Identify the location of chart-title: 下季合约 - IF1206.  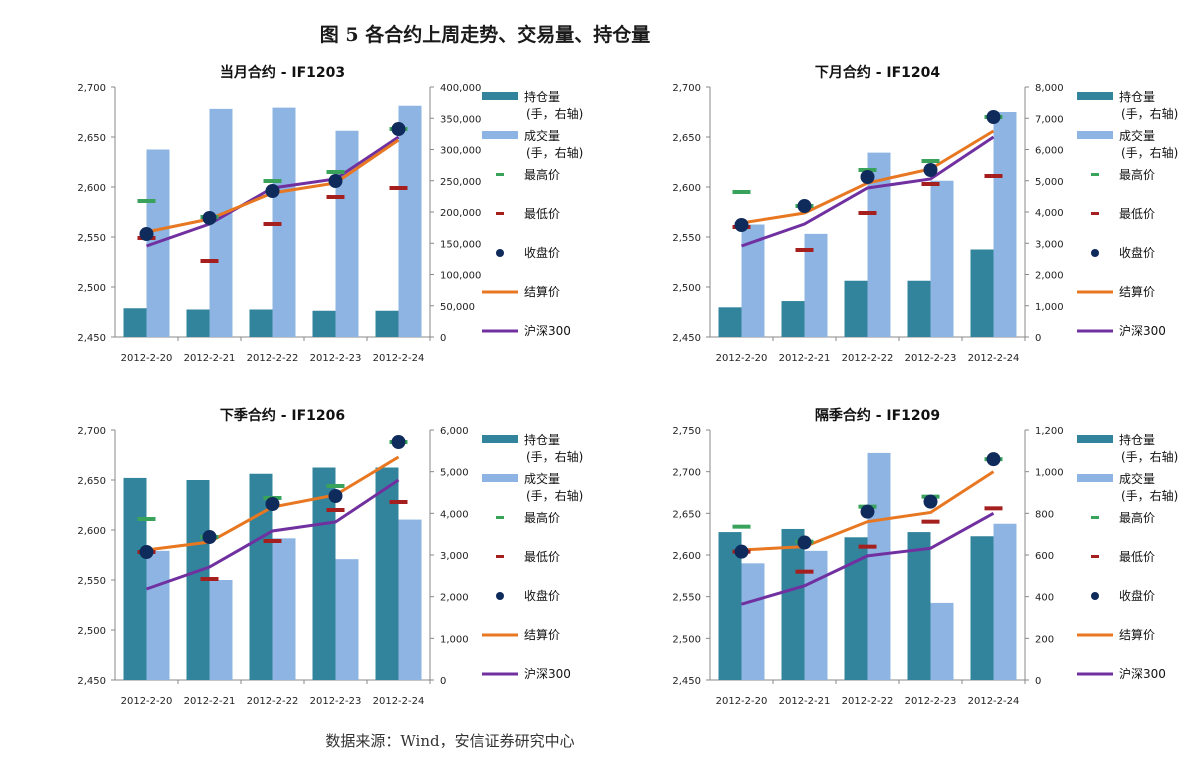
(282, 415).